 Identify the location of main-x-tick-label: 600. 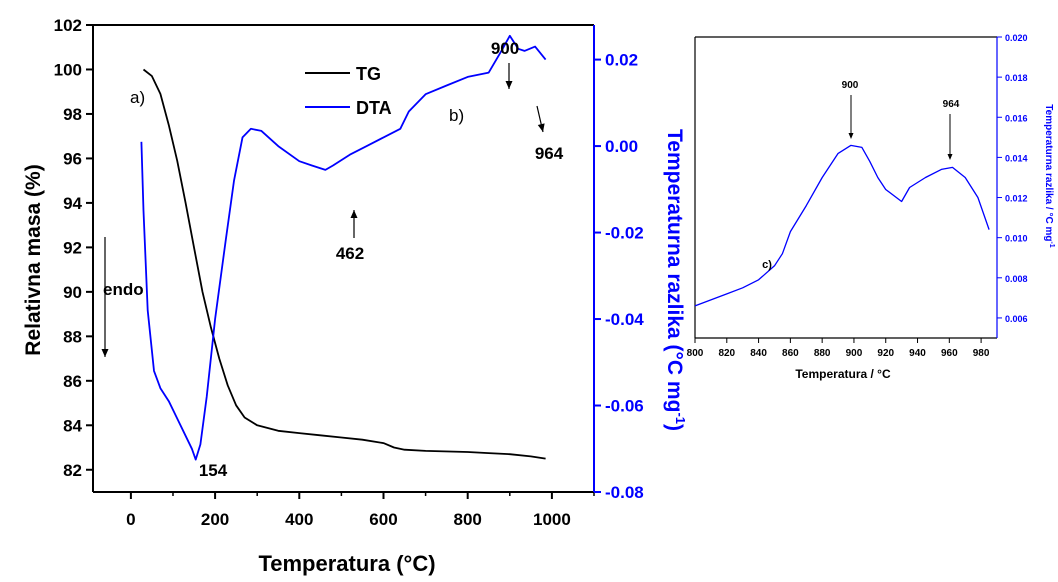
(383, 519).